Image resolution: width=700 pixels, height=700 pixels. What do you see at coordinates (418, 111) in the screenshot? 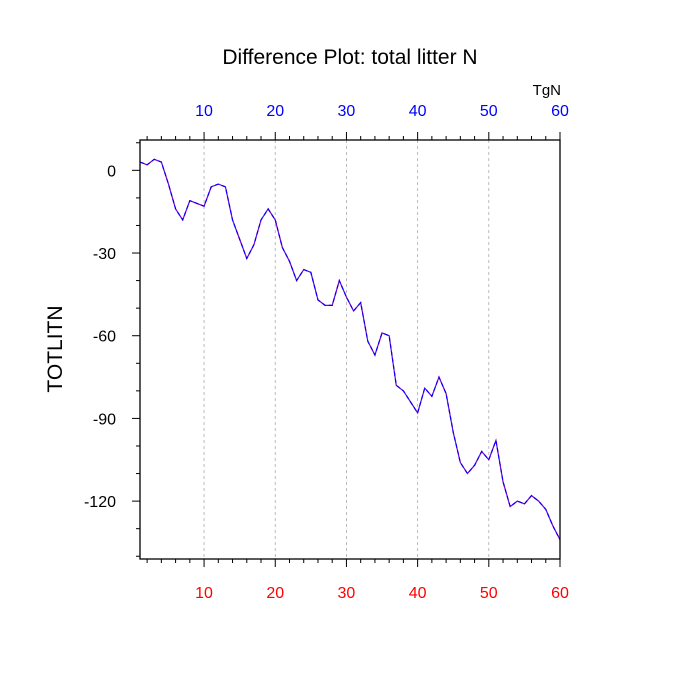
I see `x-tick-label-top: 40` at bounding box center [418, 111].